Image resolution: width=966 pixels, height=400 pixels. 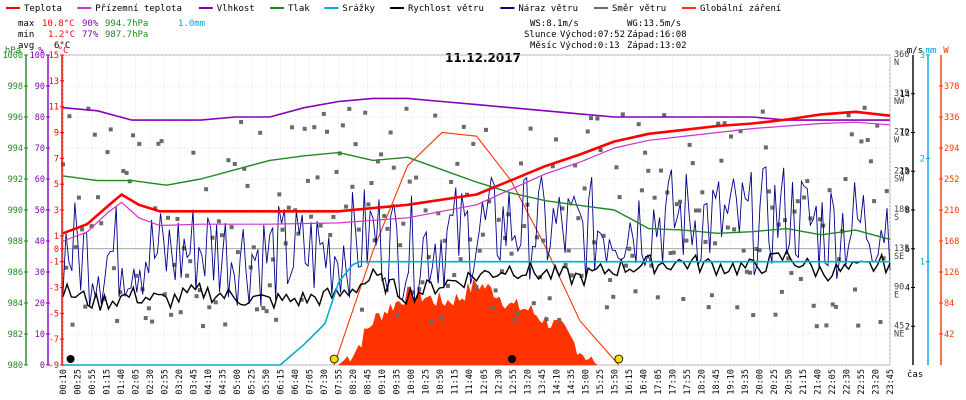 What do you see at coordinates (639, 9) in the screenshot?
I see `legend-label: Směr větru` at bounding box center [639, 9].